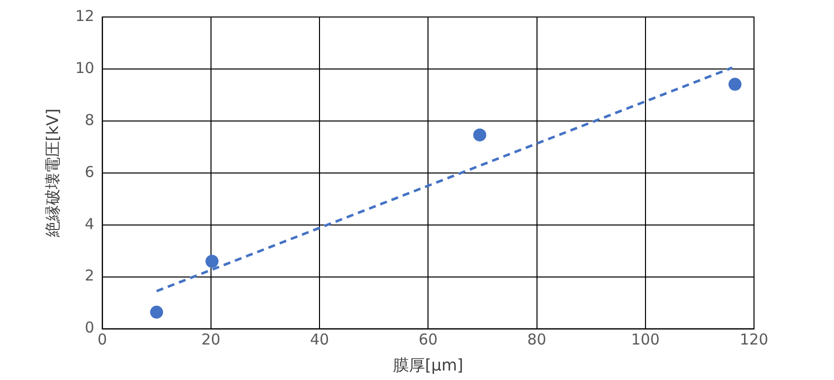  What do you see at coordinates (210, 339) in the screenshot?
I see `x-tick-label: 20` at bounding box center [210, 339].